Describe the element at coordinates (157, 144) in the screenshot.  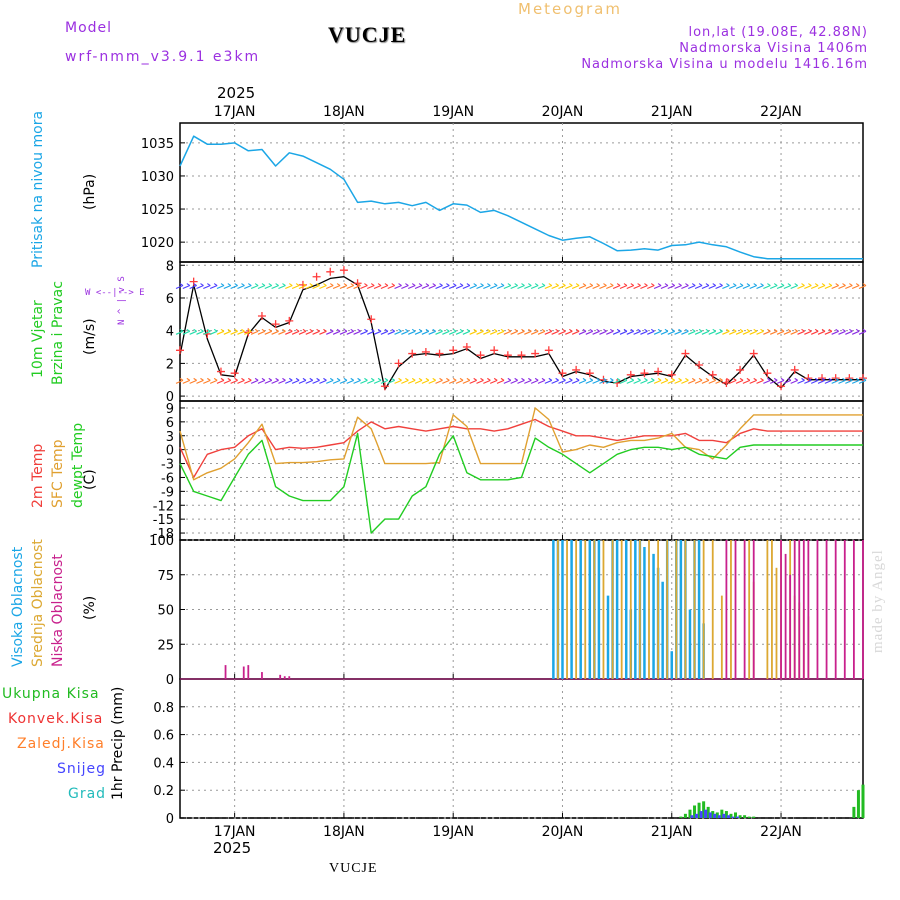
I see `y-tick-label: 1035` at that location.